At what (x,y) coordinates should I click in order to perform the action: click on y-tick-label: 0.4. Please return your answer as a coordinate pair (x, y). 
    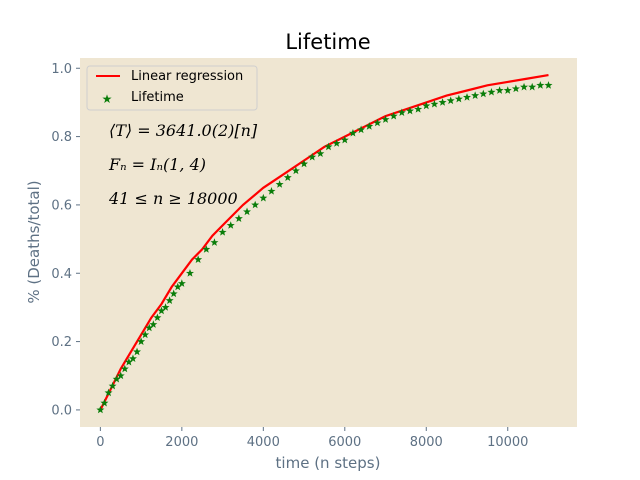
    Looking at the image, I should click on (61, 274).